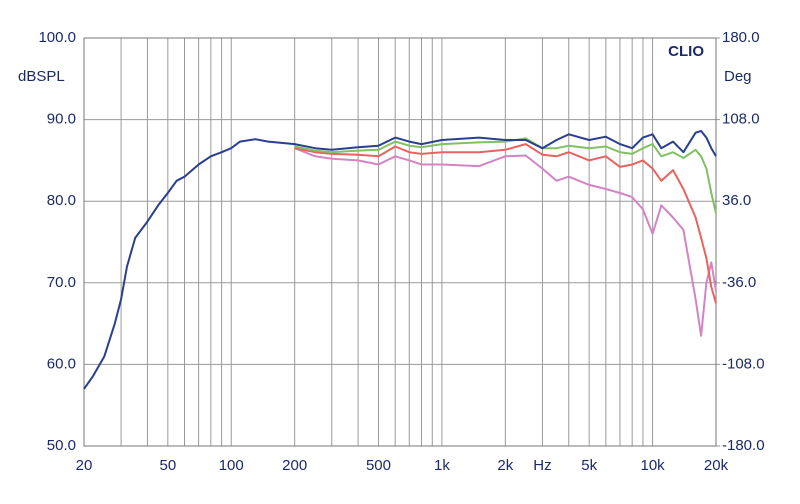 This screenshot has width=800, height=504. I want to click on x-tick-label: 200, so click(294, 465).